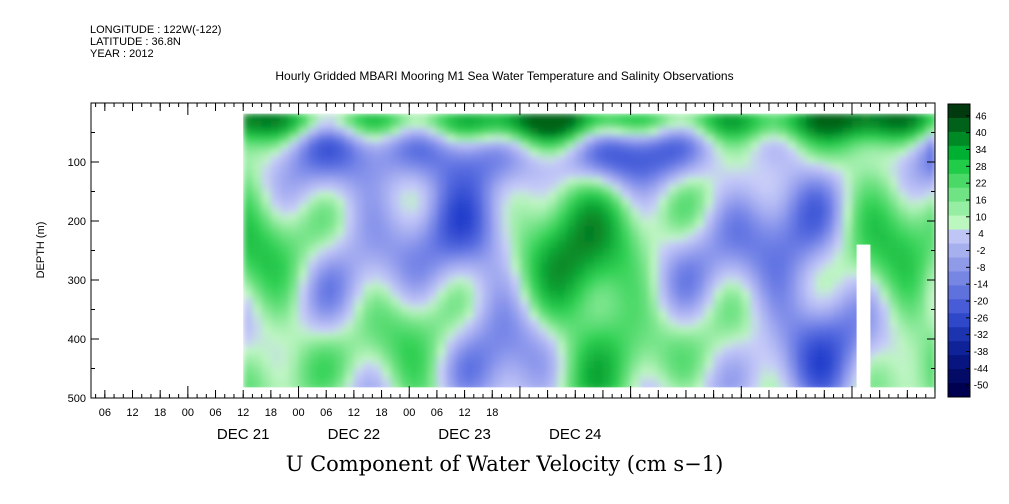 The image size is (1009, 504). I want to click on colorbar-label: -50, so click(981, 386).